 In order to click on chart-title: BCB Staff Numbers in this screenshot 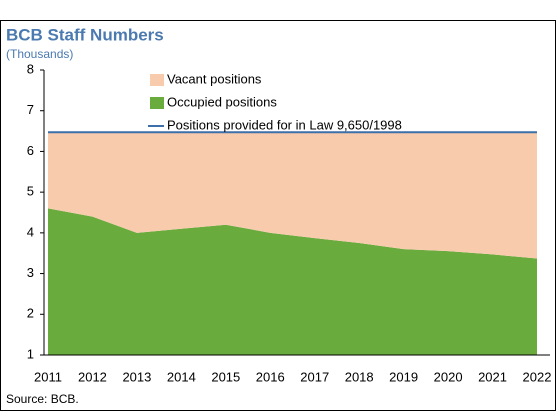, I will do `click(85, 34)`.